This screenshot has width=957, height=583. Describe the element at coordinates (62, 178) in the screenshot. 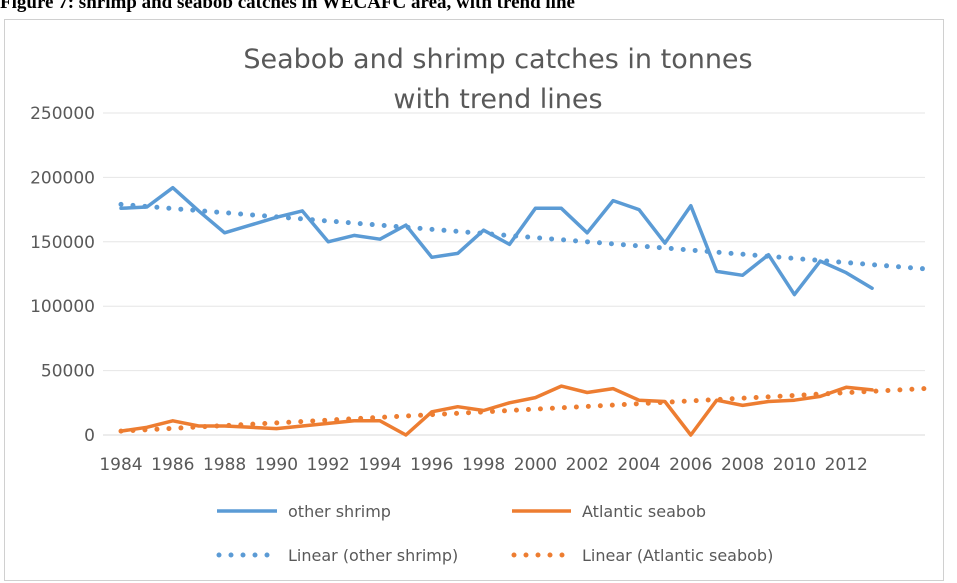

I see `y-tick-label: 200000` at that location.